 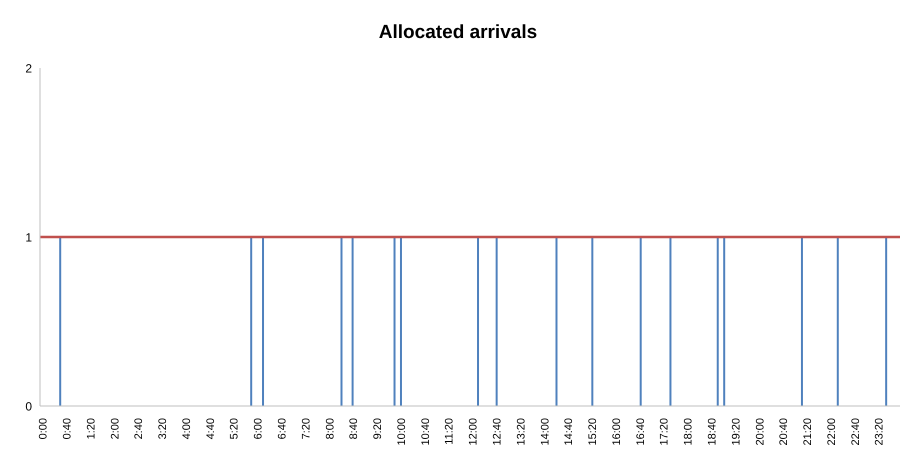 I want to click on chart-title: Allocated arrivals, so click(x=458, y=33).